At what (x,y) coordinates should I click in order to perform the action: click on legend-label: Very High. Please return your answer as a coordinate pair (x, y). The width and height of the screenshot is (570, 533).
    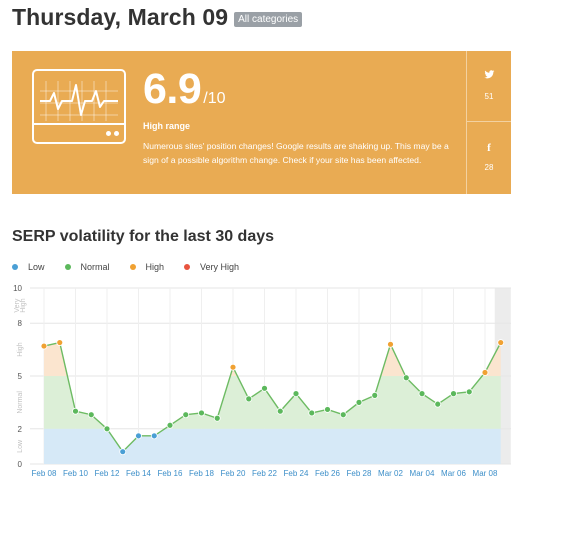
    Looking at the image, I should click on (220, 267).